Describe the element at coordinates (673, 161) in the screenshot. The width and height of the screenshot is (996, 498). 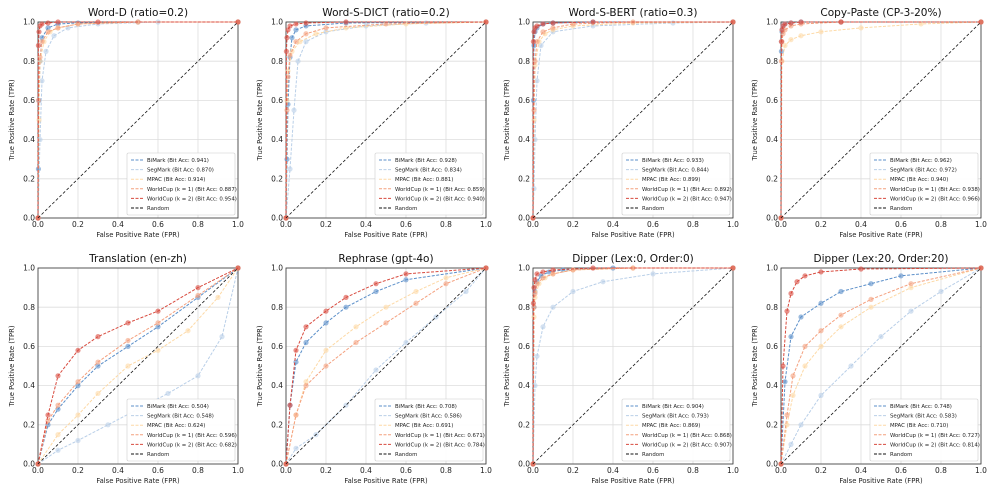
I see `legend-label-bimark: BiMark (Bit Acc: 0.933)` at that location.